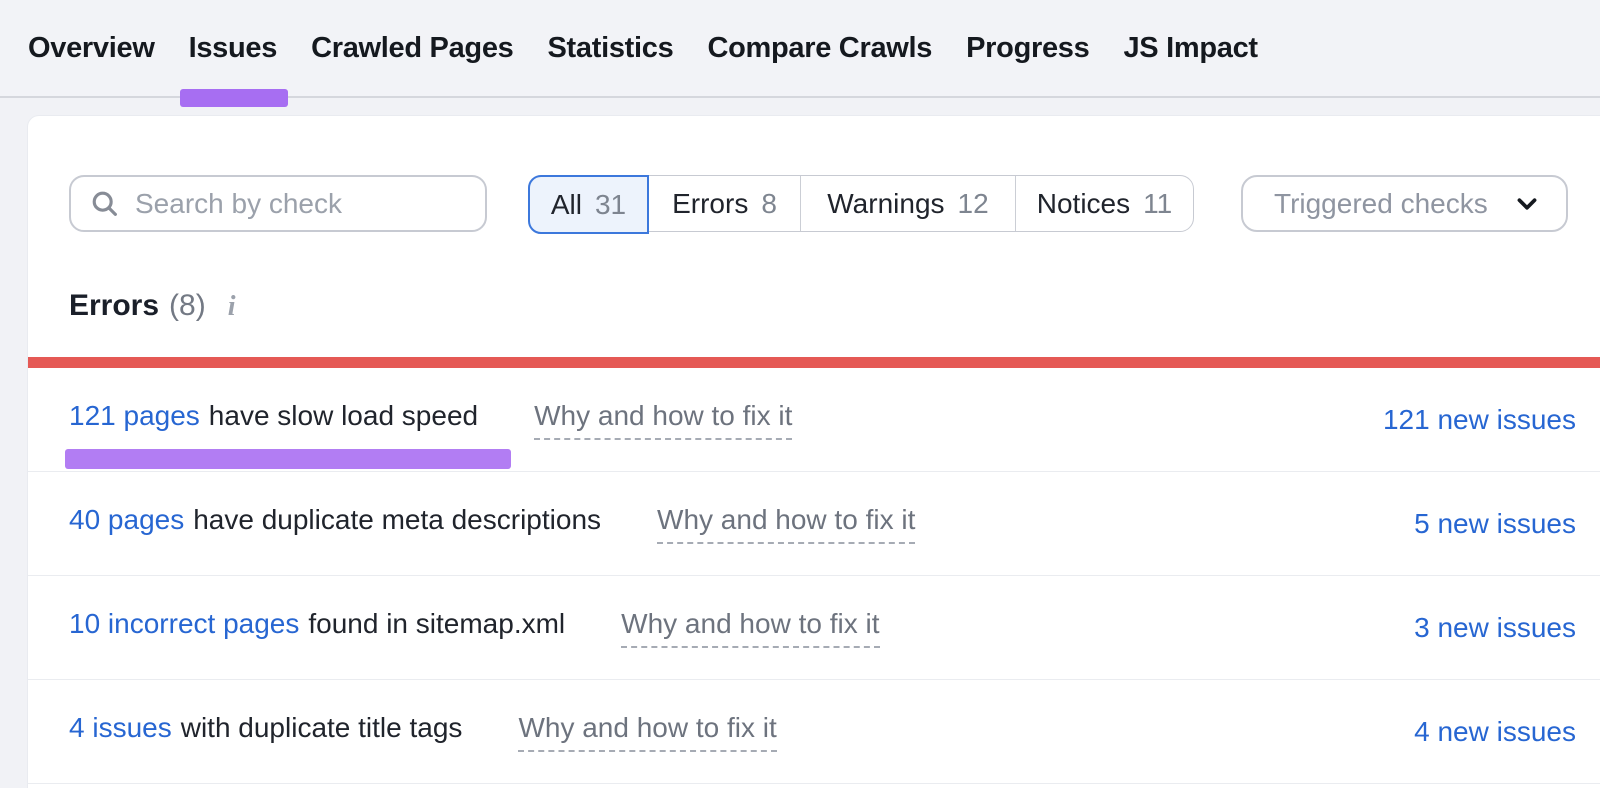 Image resolution: width=1600 pixels, height=788 pixels. I want to click on tab-js-impact: JS Impact, so click(1190, 48).